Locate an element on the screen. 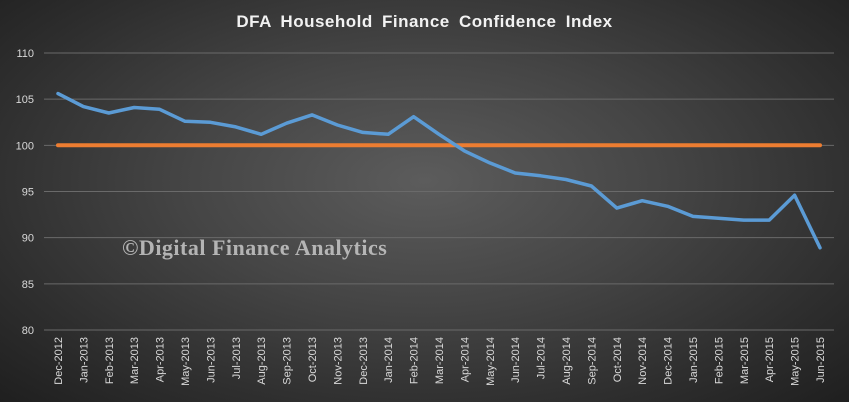 The height and width of the screenshot is (402, 849). y-tick-label: 100 is located at coordinates (25, 146).